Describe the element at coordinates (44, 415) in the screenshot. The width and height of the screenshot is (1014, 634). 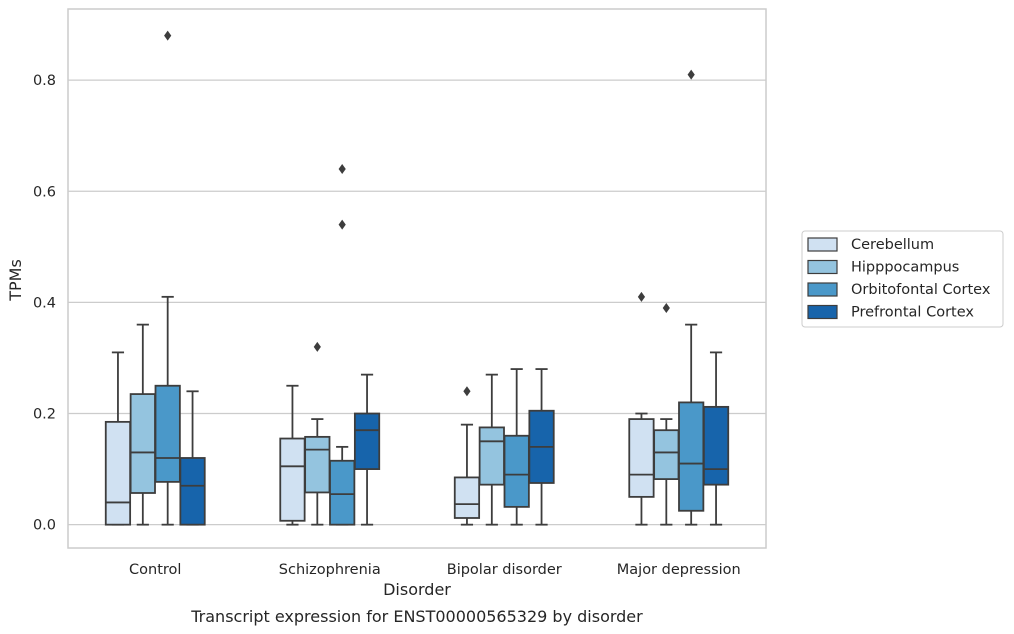
I see `y-tick-label: 0.2` at that location.